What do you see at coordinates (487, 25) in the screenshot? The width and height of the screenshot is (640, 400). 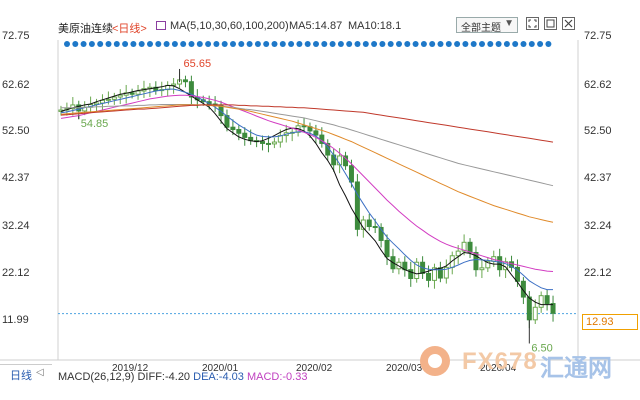 I see `theme-dropdown: 全部主题 ▼` at bounding box center [487, 25].